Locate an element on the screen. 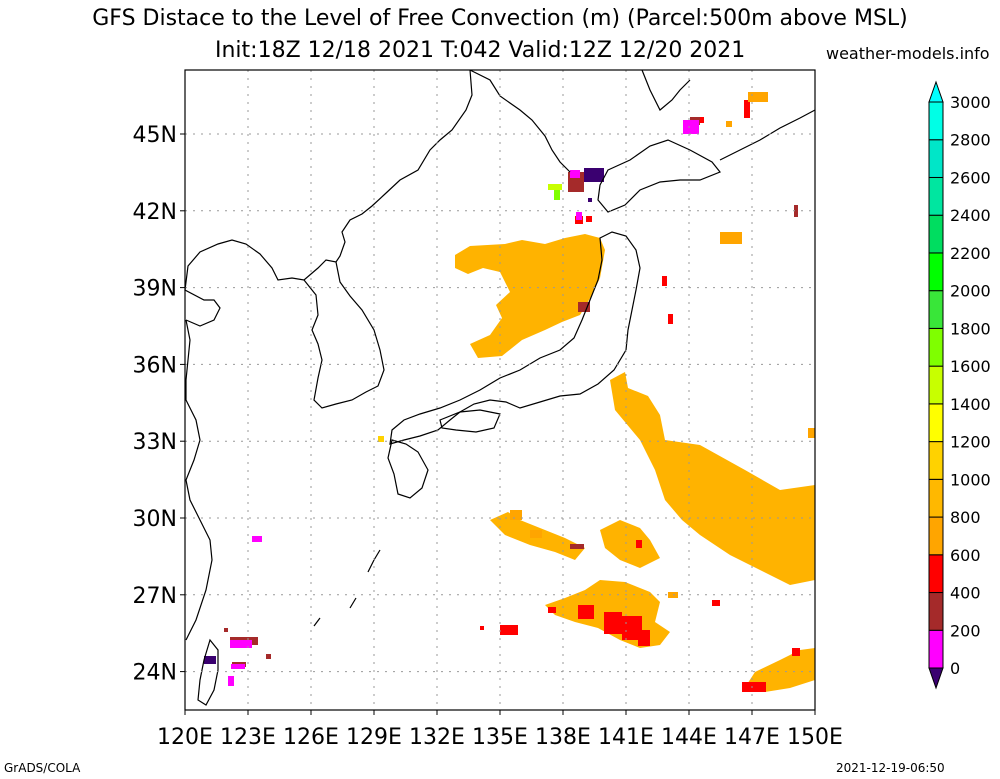 The image size is (1000, 779). coast-sakhalin is located at coordinates (666, 90).